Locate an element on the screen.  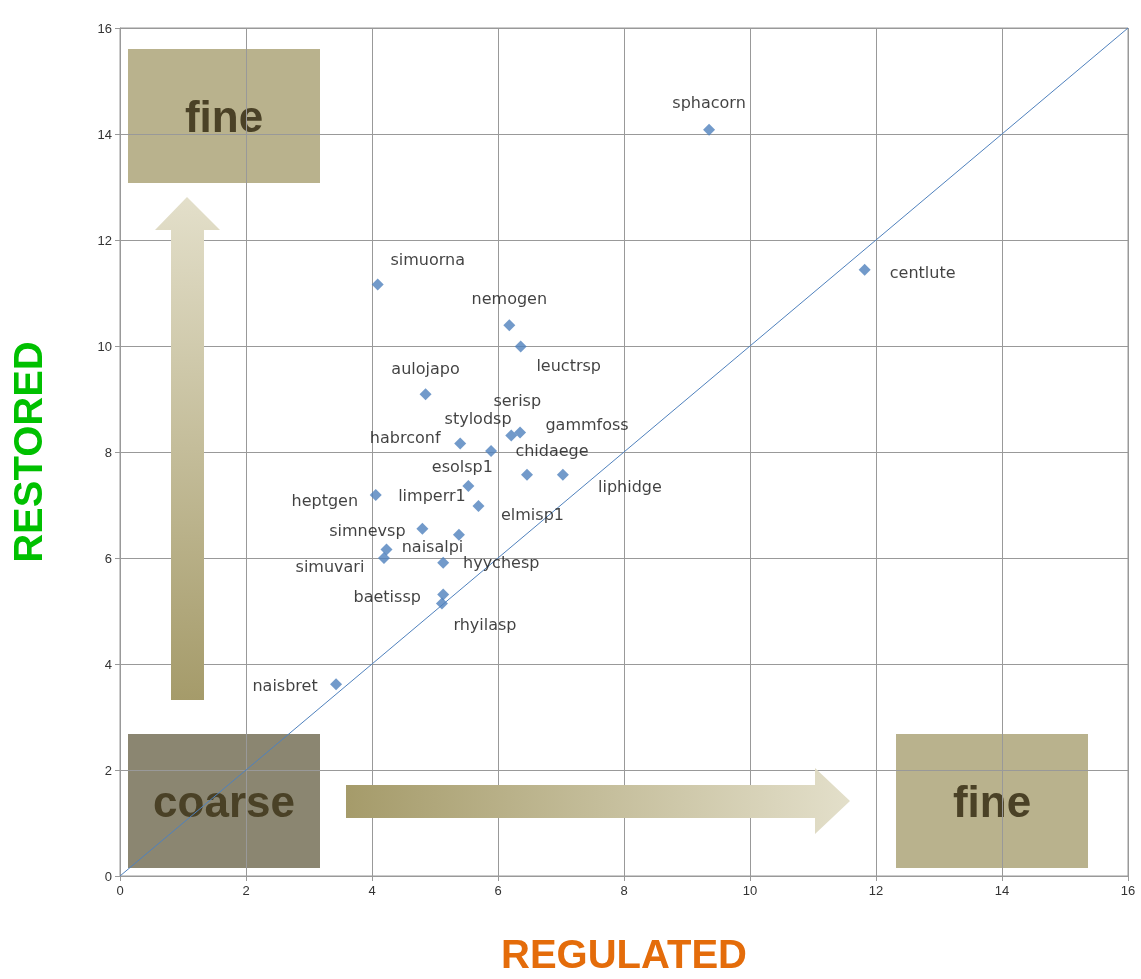
x-axis-title: REGULATED is located at coordinates (624, 954).